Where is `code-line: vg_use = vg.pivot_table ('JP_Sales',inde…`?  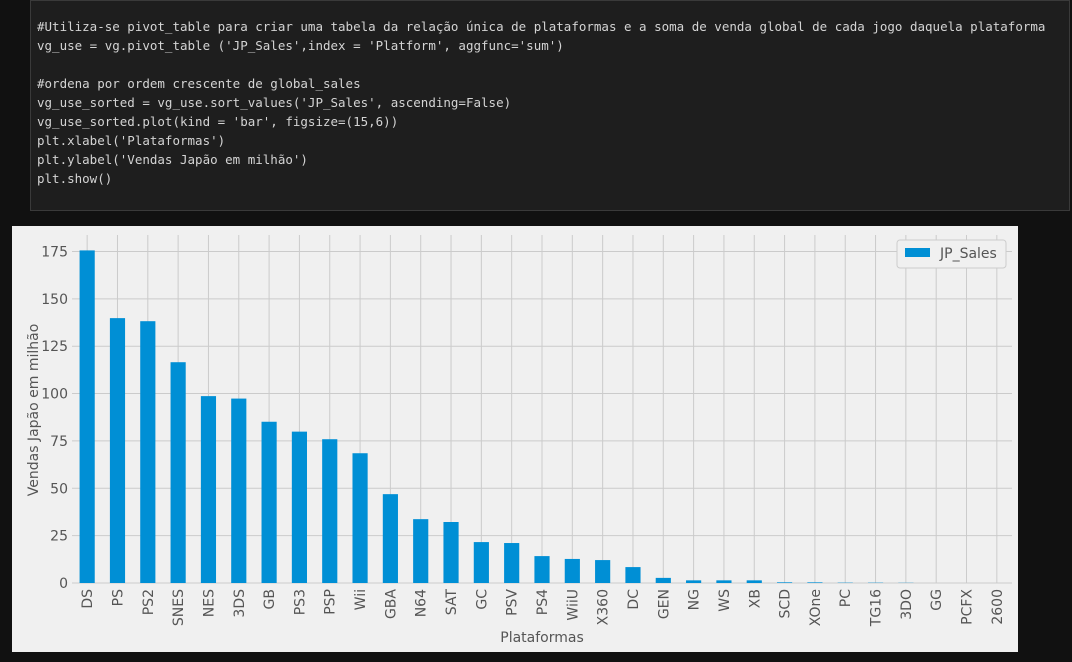 code-line: vg_use = vg.pivot_table ('JP_Sales',inde… is located at coordinates (300, 45).